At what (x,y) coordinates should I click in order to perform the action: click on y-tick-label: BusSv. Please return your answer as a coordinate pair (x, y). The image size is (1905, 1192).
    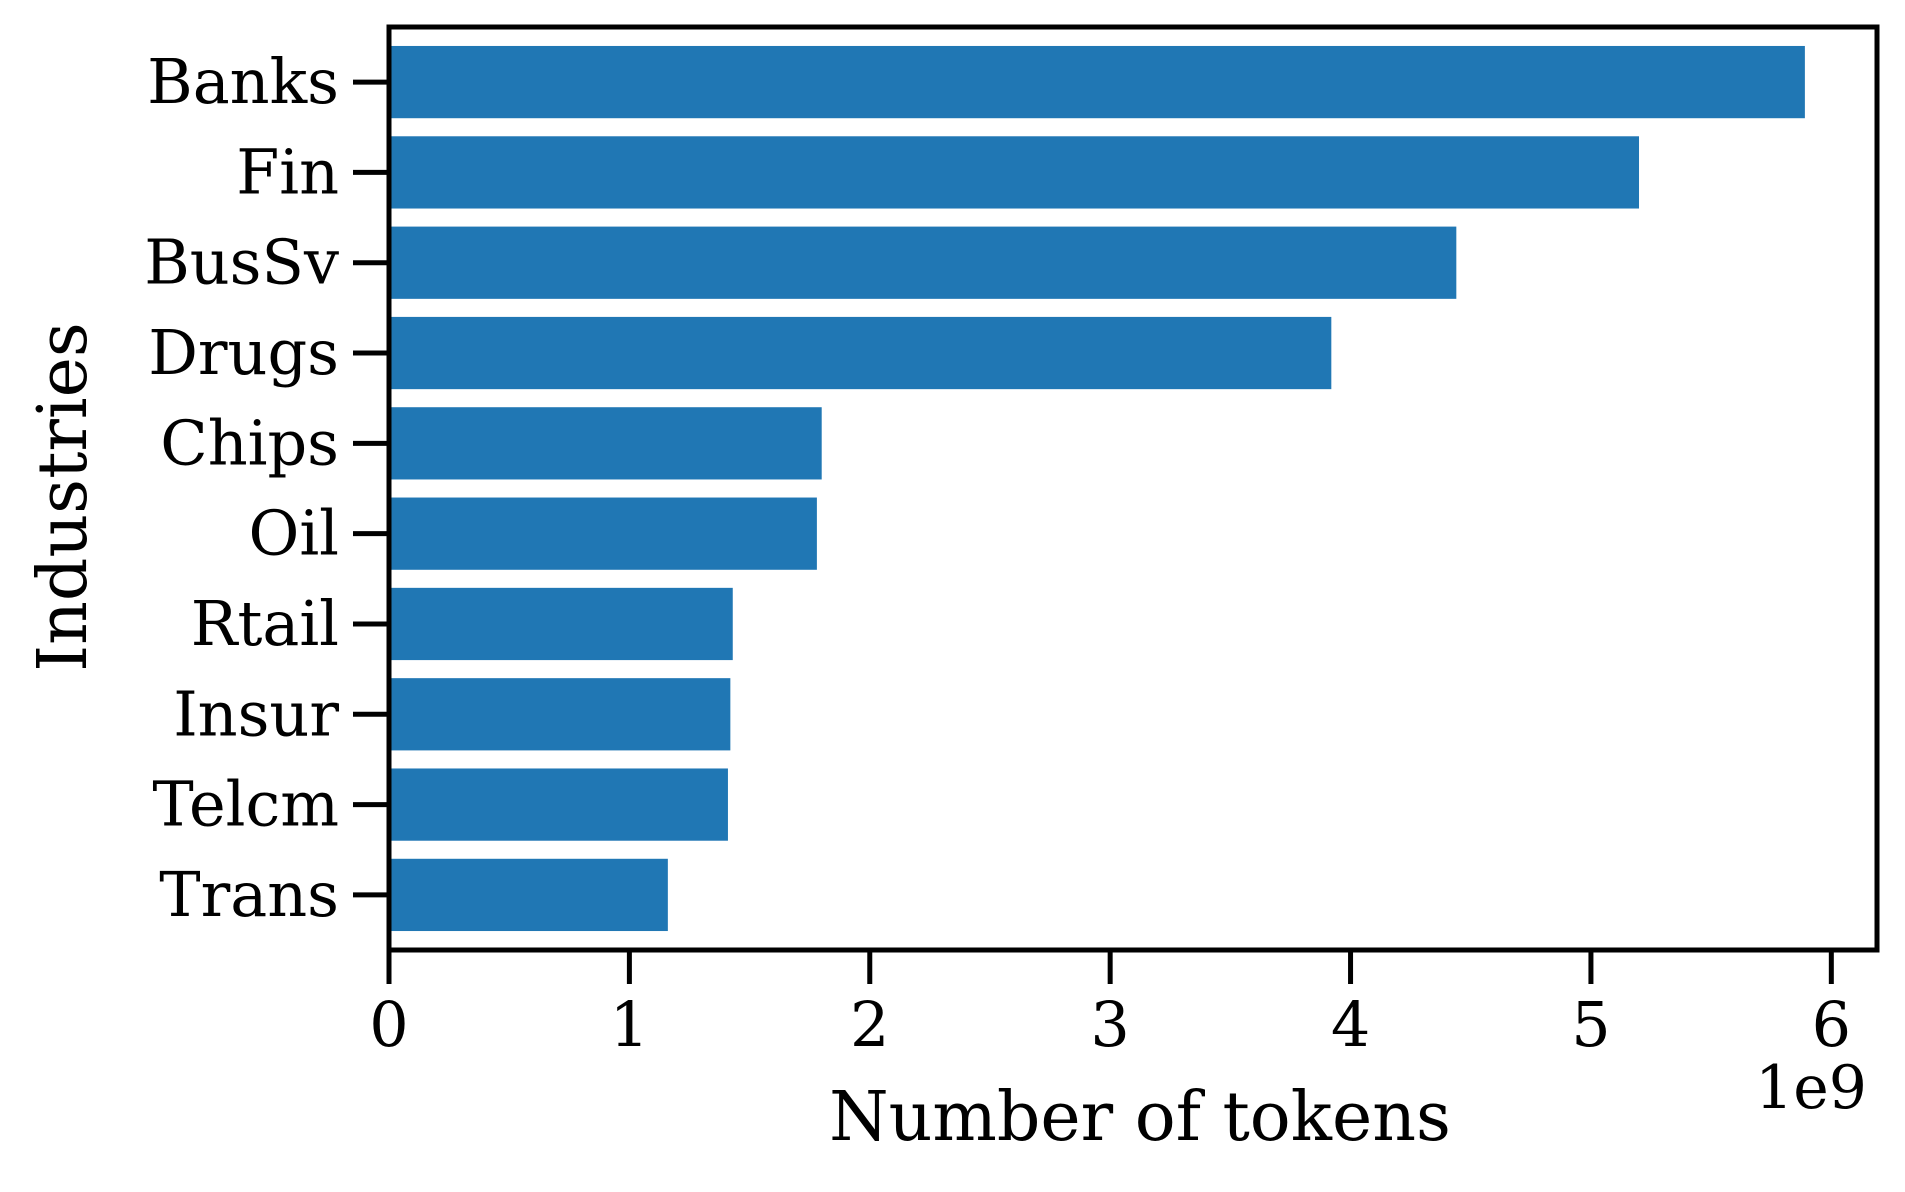
    Looking at the image, I should click on (241, 262).